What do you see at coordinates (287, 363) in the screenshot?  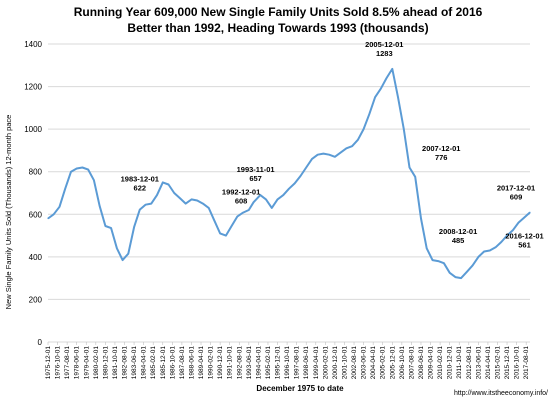 I see `x-tick-label: 1996-10-01` at bounding box center [287, 363].